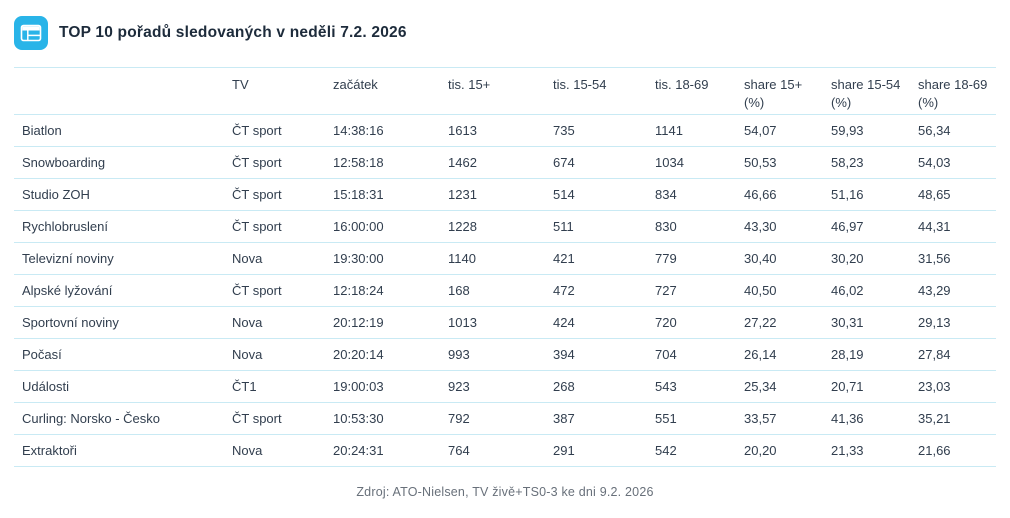  Describe the element at coordinates (699, 322) in the screenshot. I see `value-cell: 720` at that location.